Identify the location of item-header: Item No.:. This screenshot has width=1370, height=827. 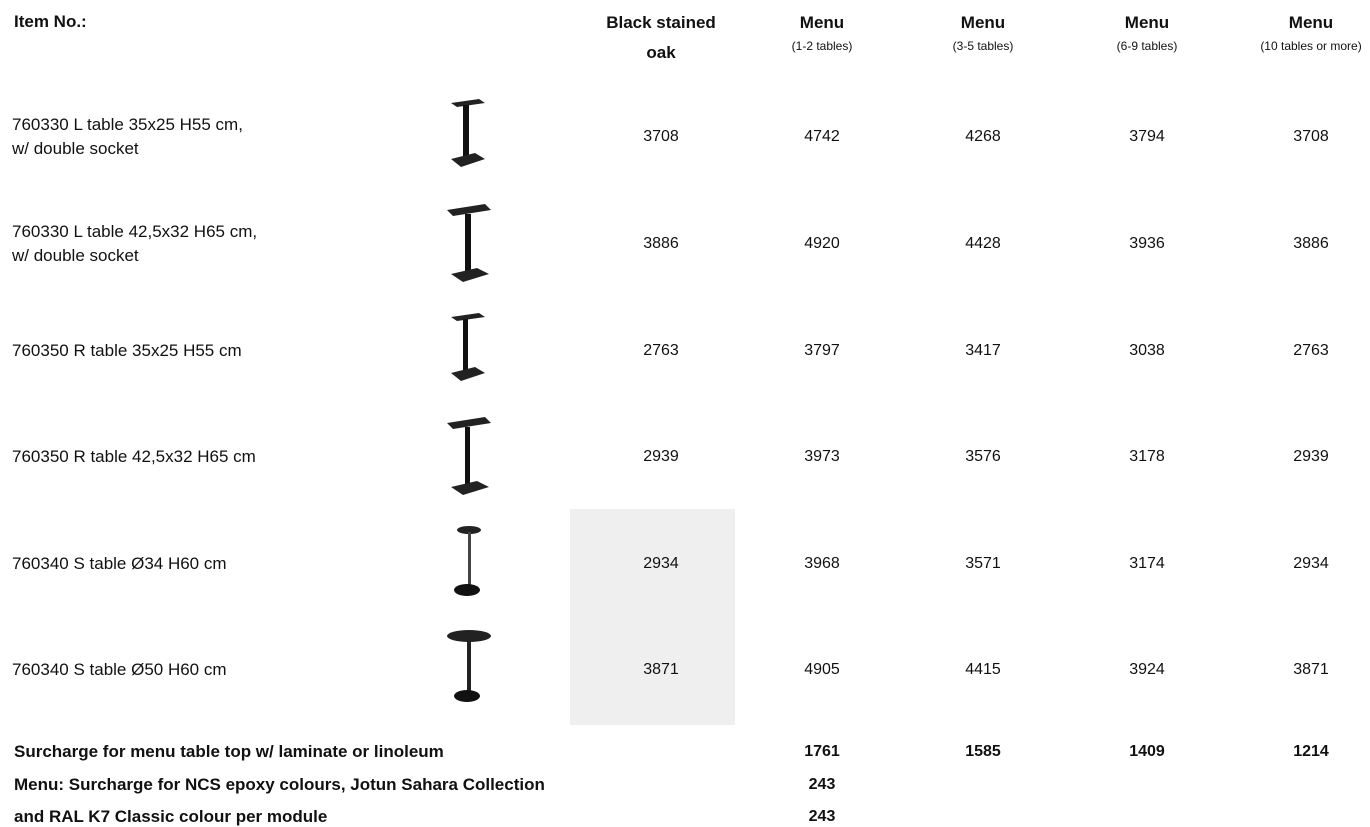
(50, 21).